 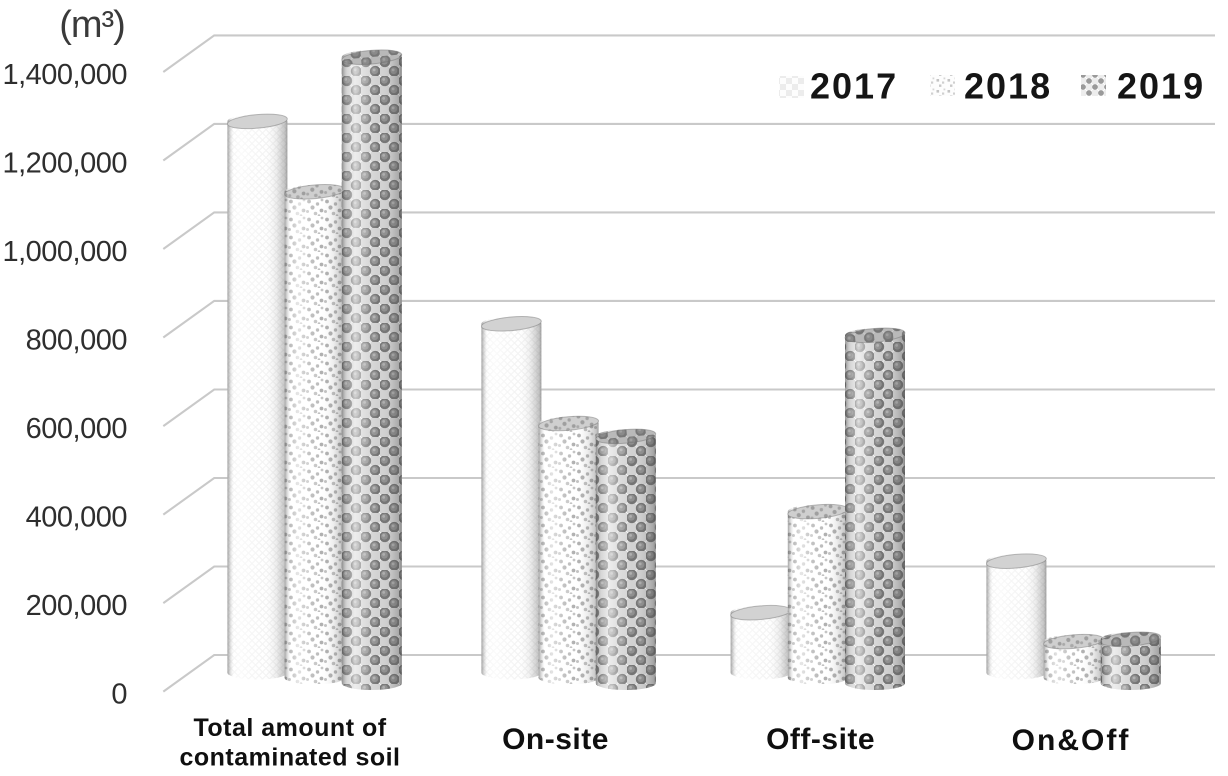 I want to click on svg-text: 2018, so click(x=1008, y=86).